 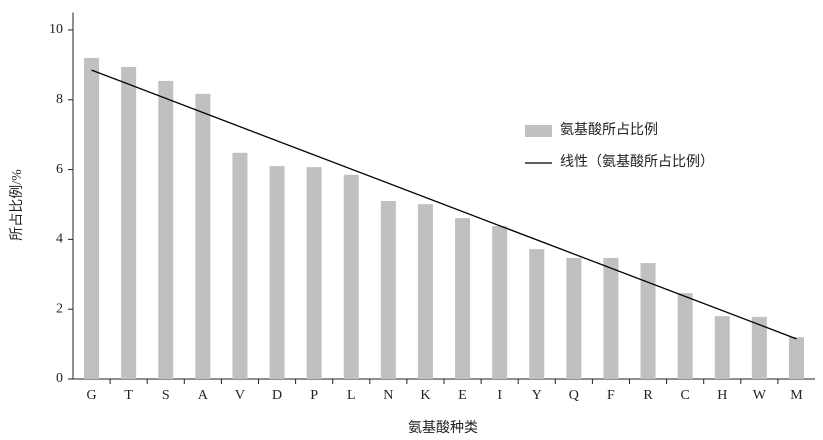 I want to click on y-tick-label: 4, so click(x=59, y=239).